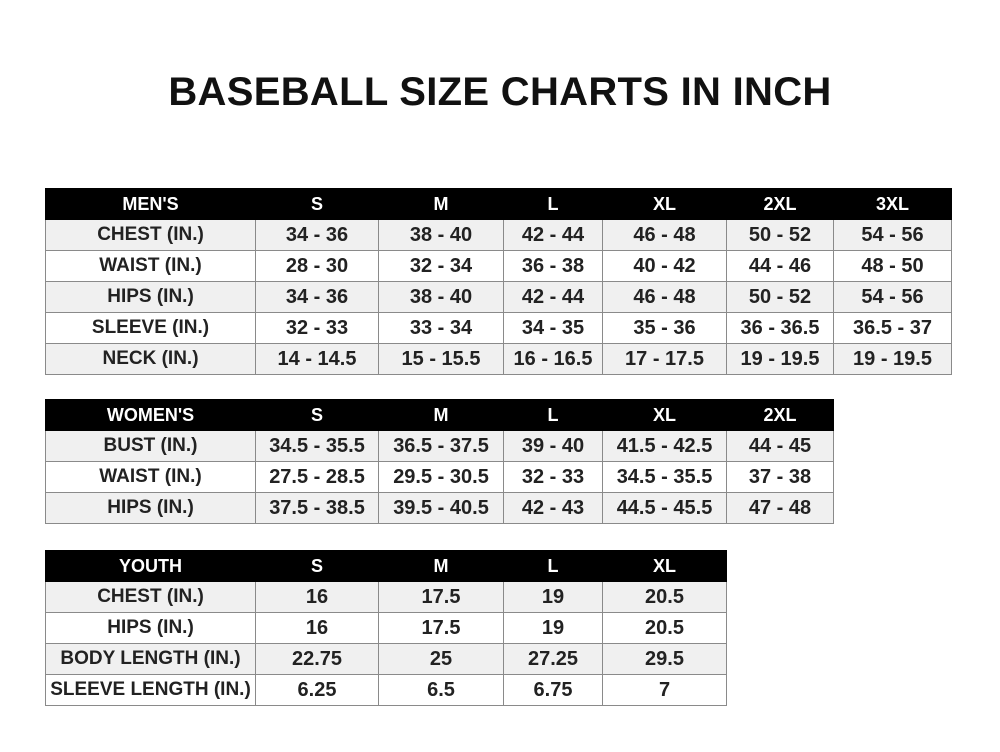  What do you see at coordinates (664, 359) in the screenshot?
I see `size-value-cell: 17 - 17.5` at bounding box center [664, 359].